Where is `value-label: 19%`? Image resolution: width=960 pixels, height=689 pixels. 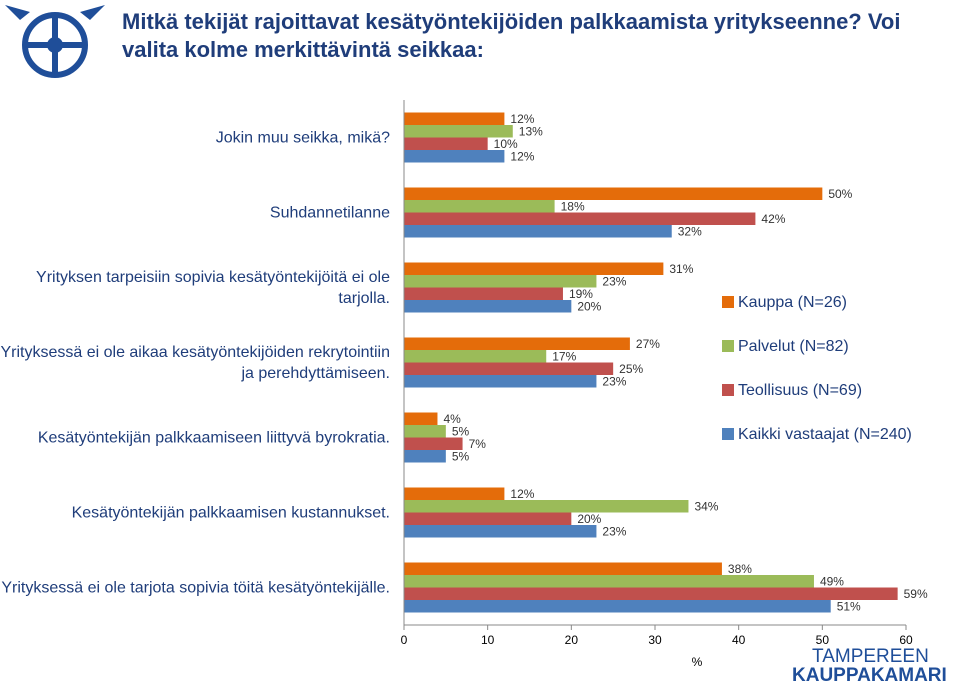
value-label: 19% is located at coordinates (581, 294).